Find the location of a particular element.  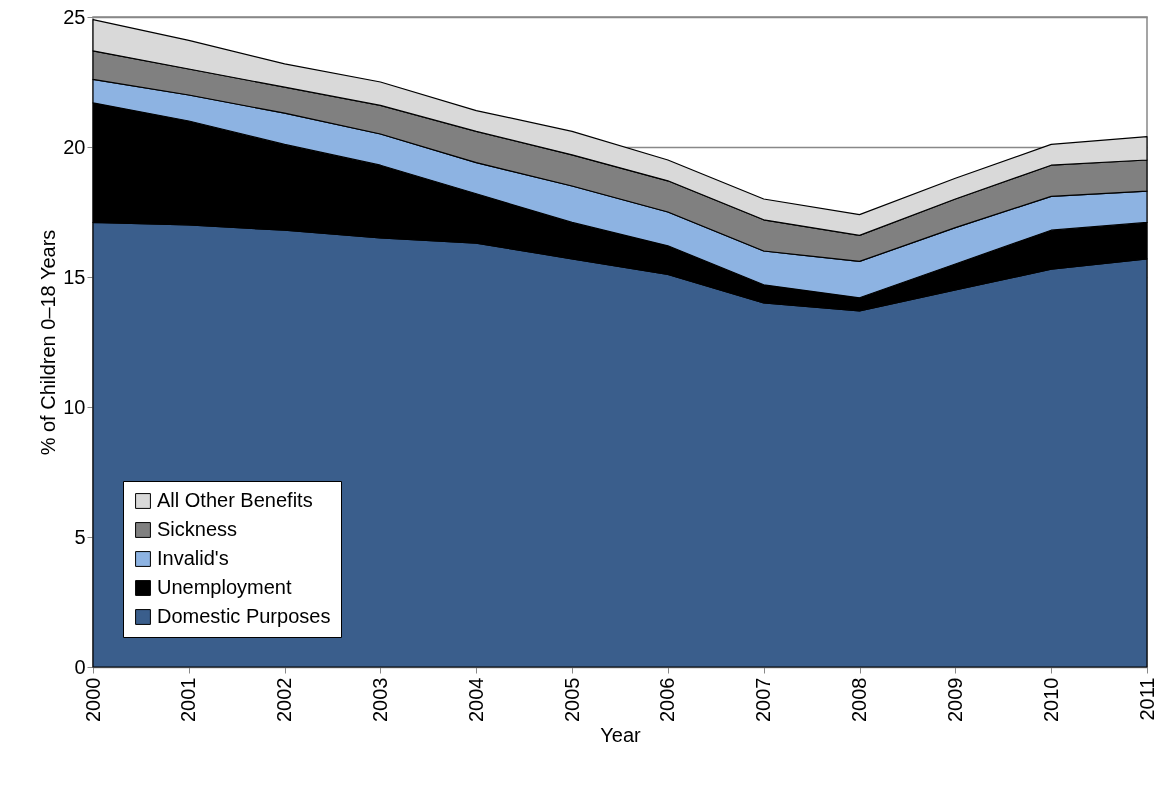

x-tick-label: 2011 is located at coordinates (1146, 699).